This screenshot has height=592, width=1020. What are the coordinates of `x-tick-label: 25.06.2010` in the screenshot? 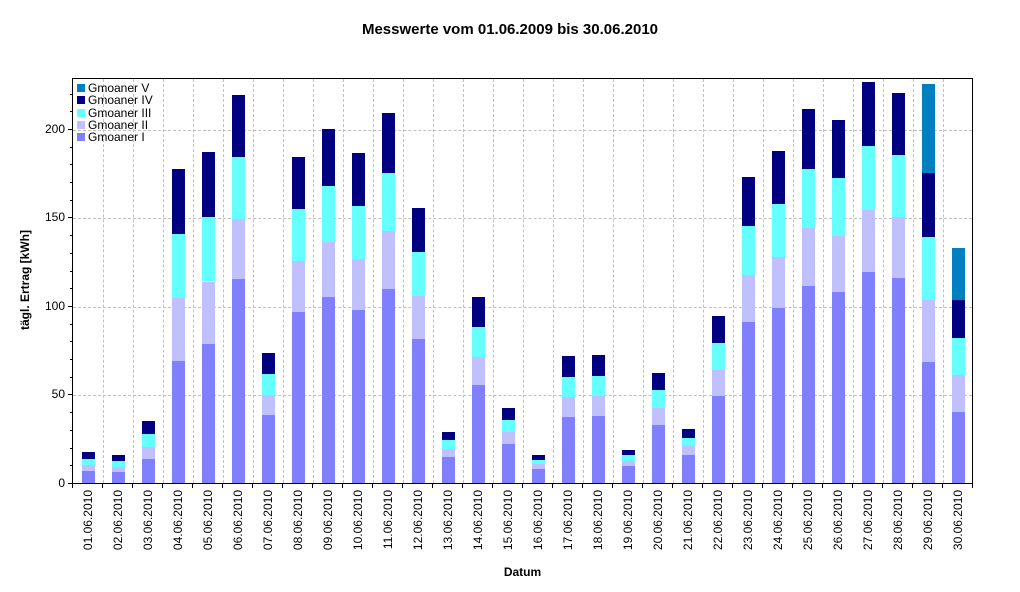 It's located at (808, 520).